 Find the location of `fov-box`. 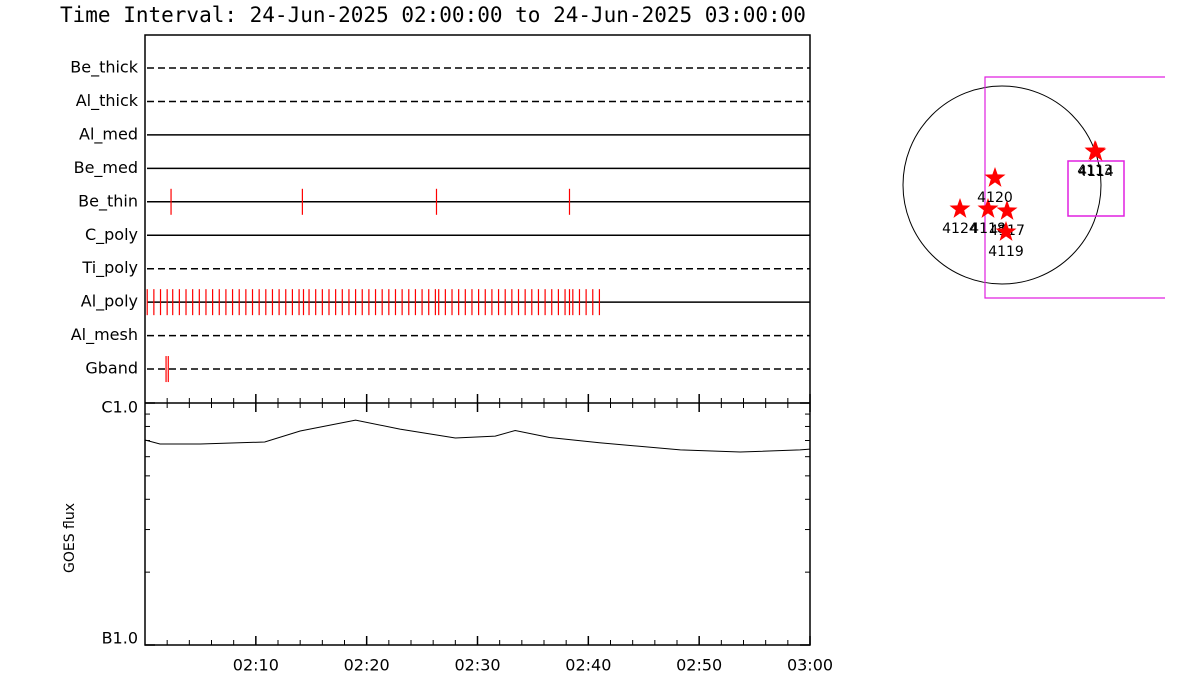

fov-box is located at coordinates (1074, 187).